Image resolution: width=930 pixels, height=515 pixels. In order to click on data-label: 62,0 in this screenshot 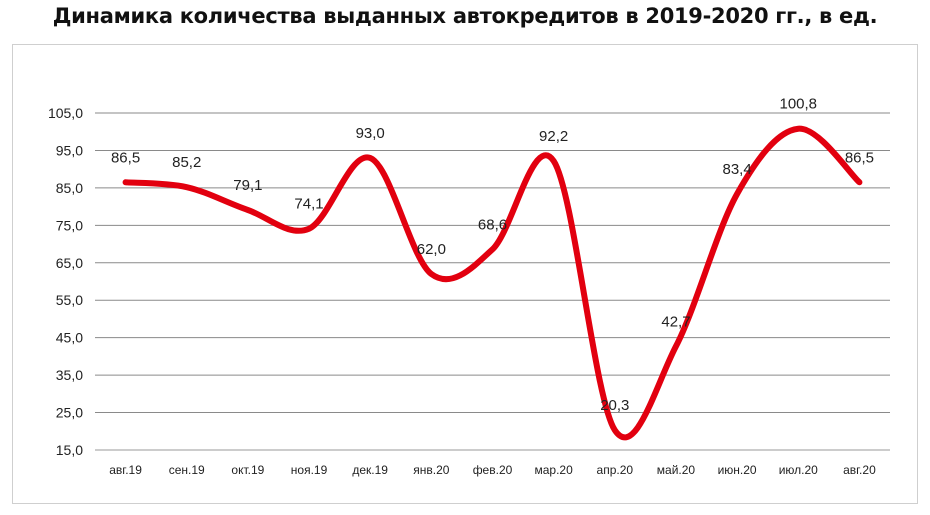, I will do `click(431, 249)`.